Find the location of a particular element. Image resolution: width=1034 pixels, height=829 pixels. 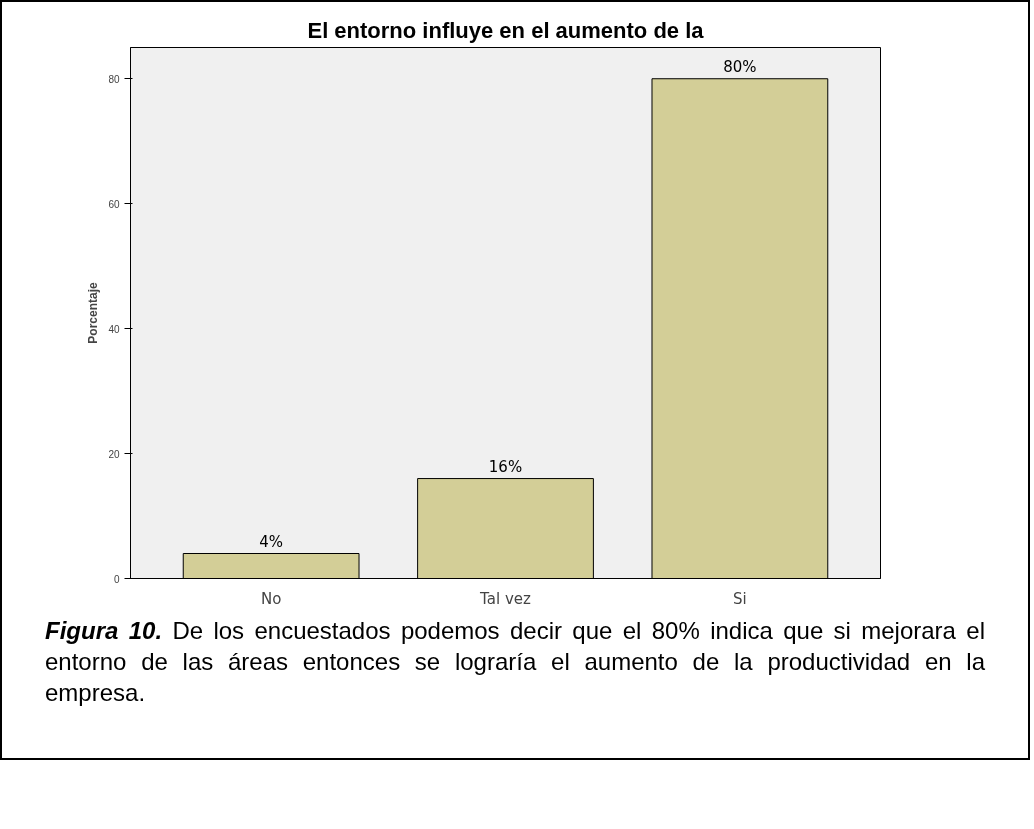

x-tick-label: Si is located at coordinates (740, 598).